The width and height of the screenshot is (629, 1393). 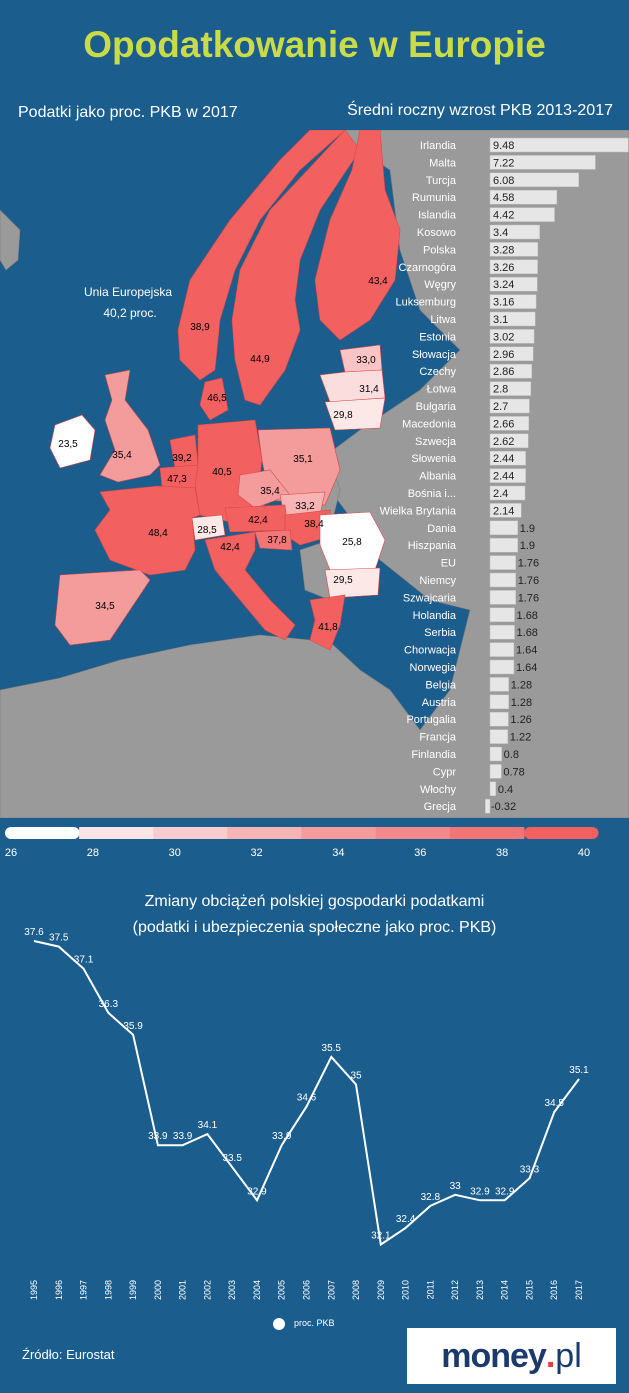 I want to click on line-data-label: 32.4, so click(x=406, y=1219).